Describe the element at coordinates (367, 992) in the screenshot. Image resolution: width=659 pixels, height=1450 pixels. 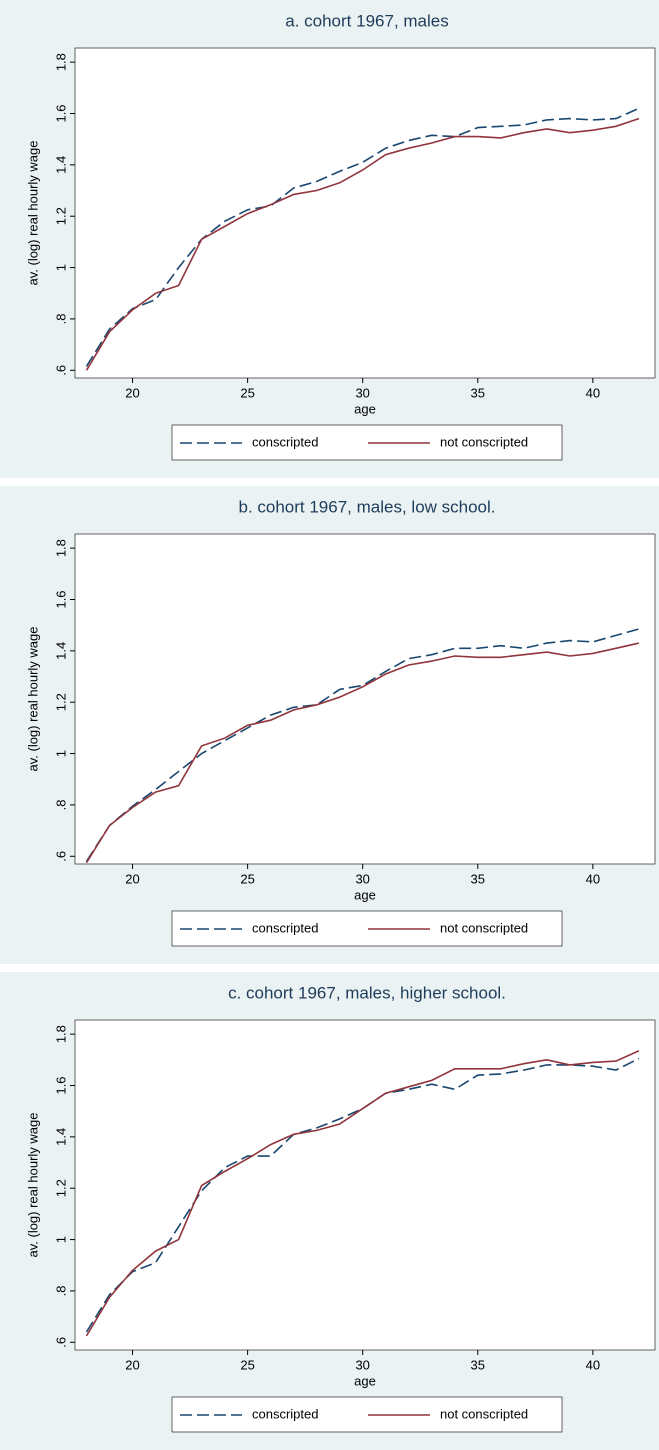
I see `chart-title: c. cohort 1967, males, higher school.` at that location.